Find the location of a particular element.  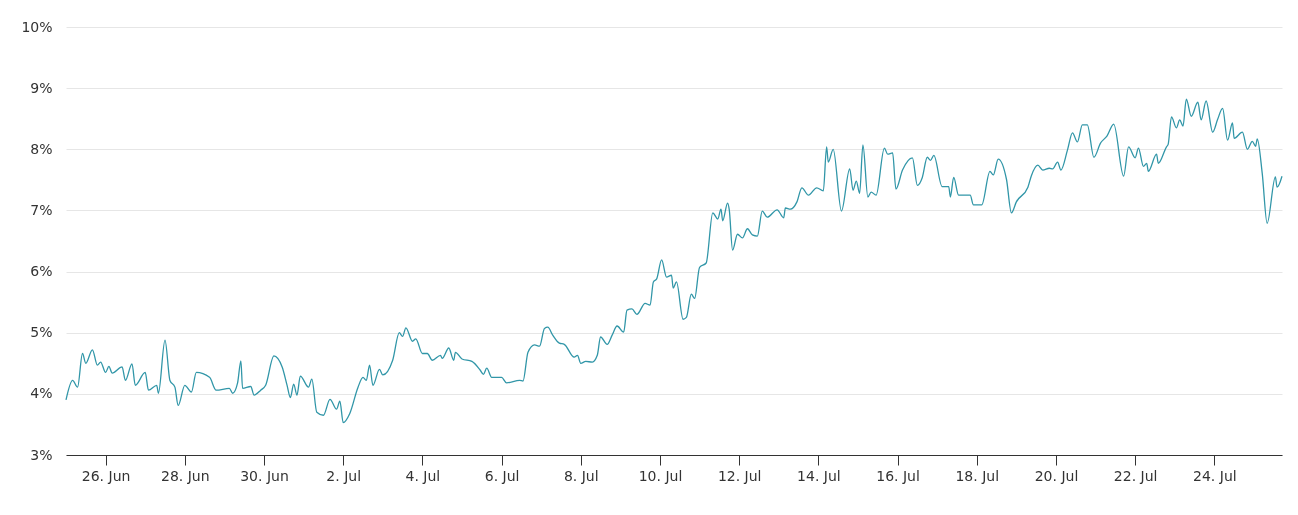

y-tick-label: 3% is located at coordinates (41, 454).